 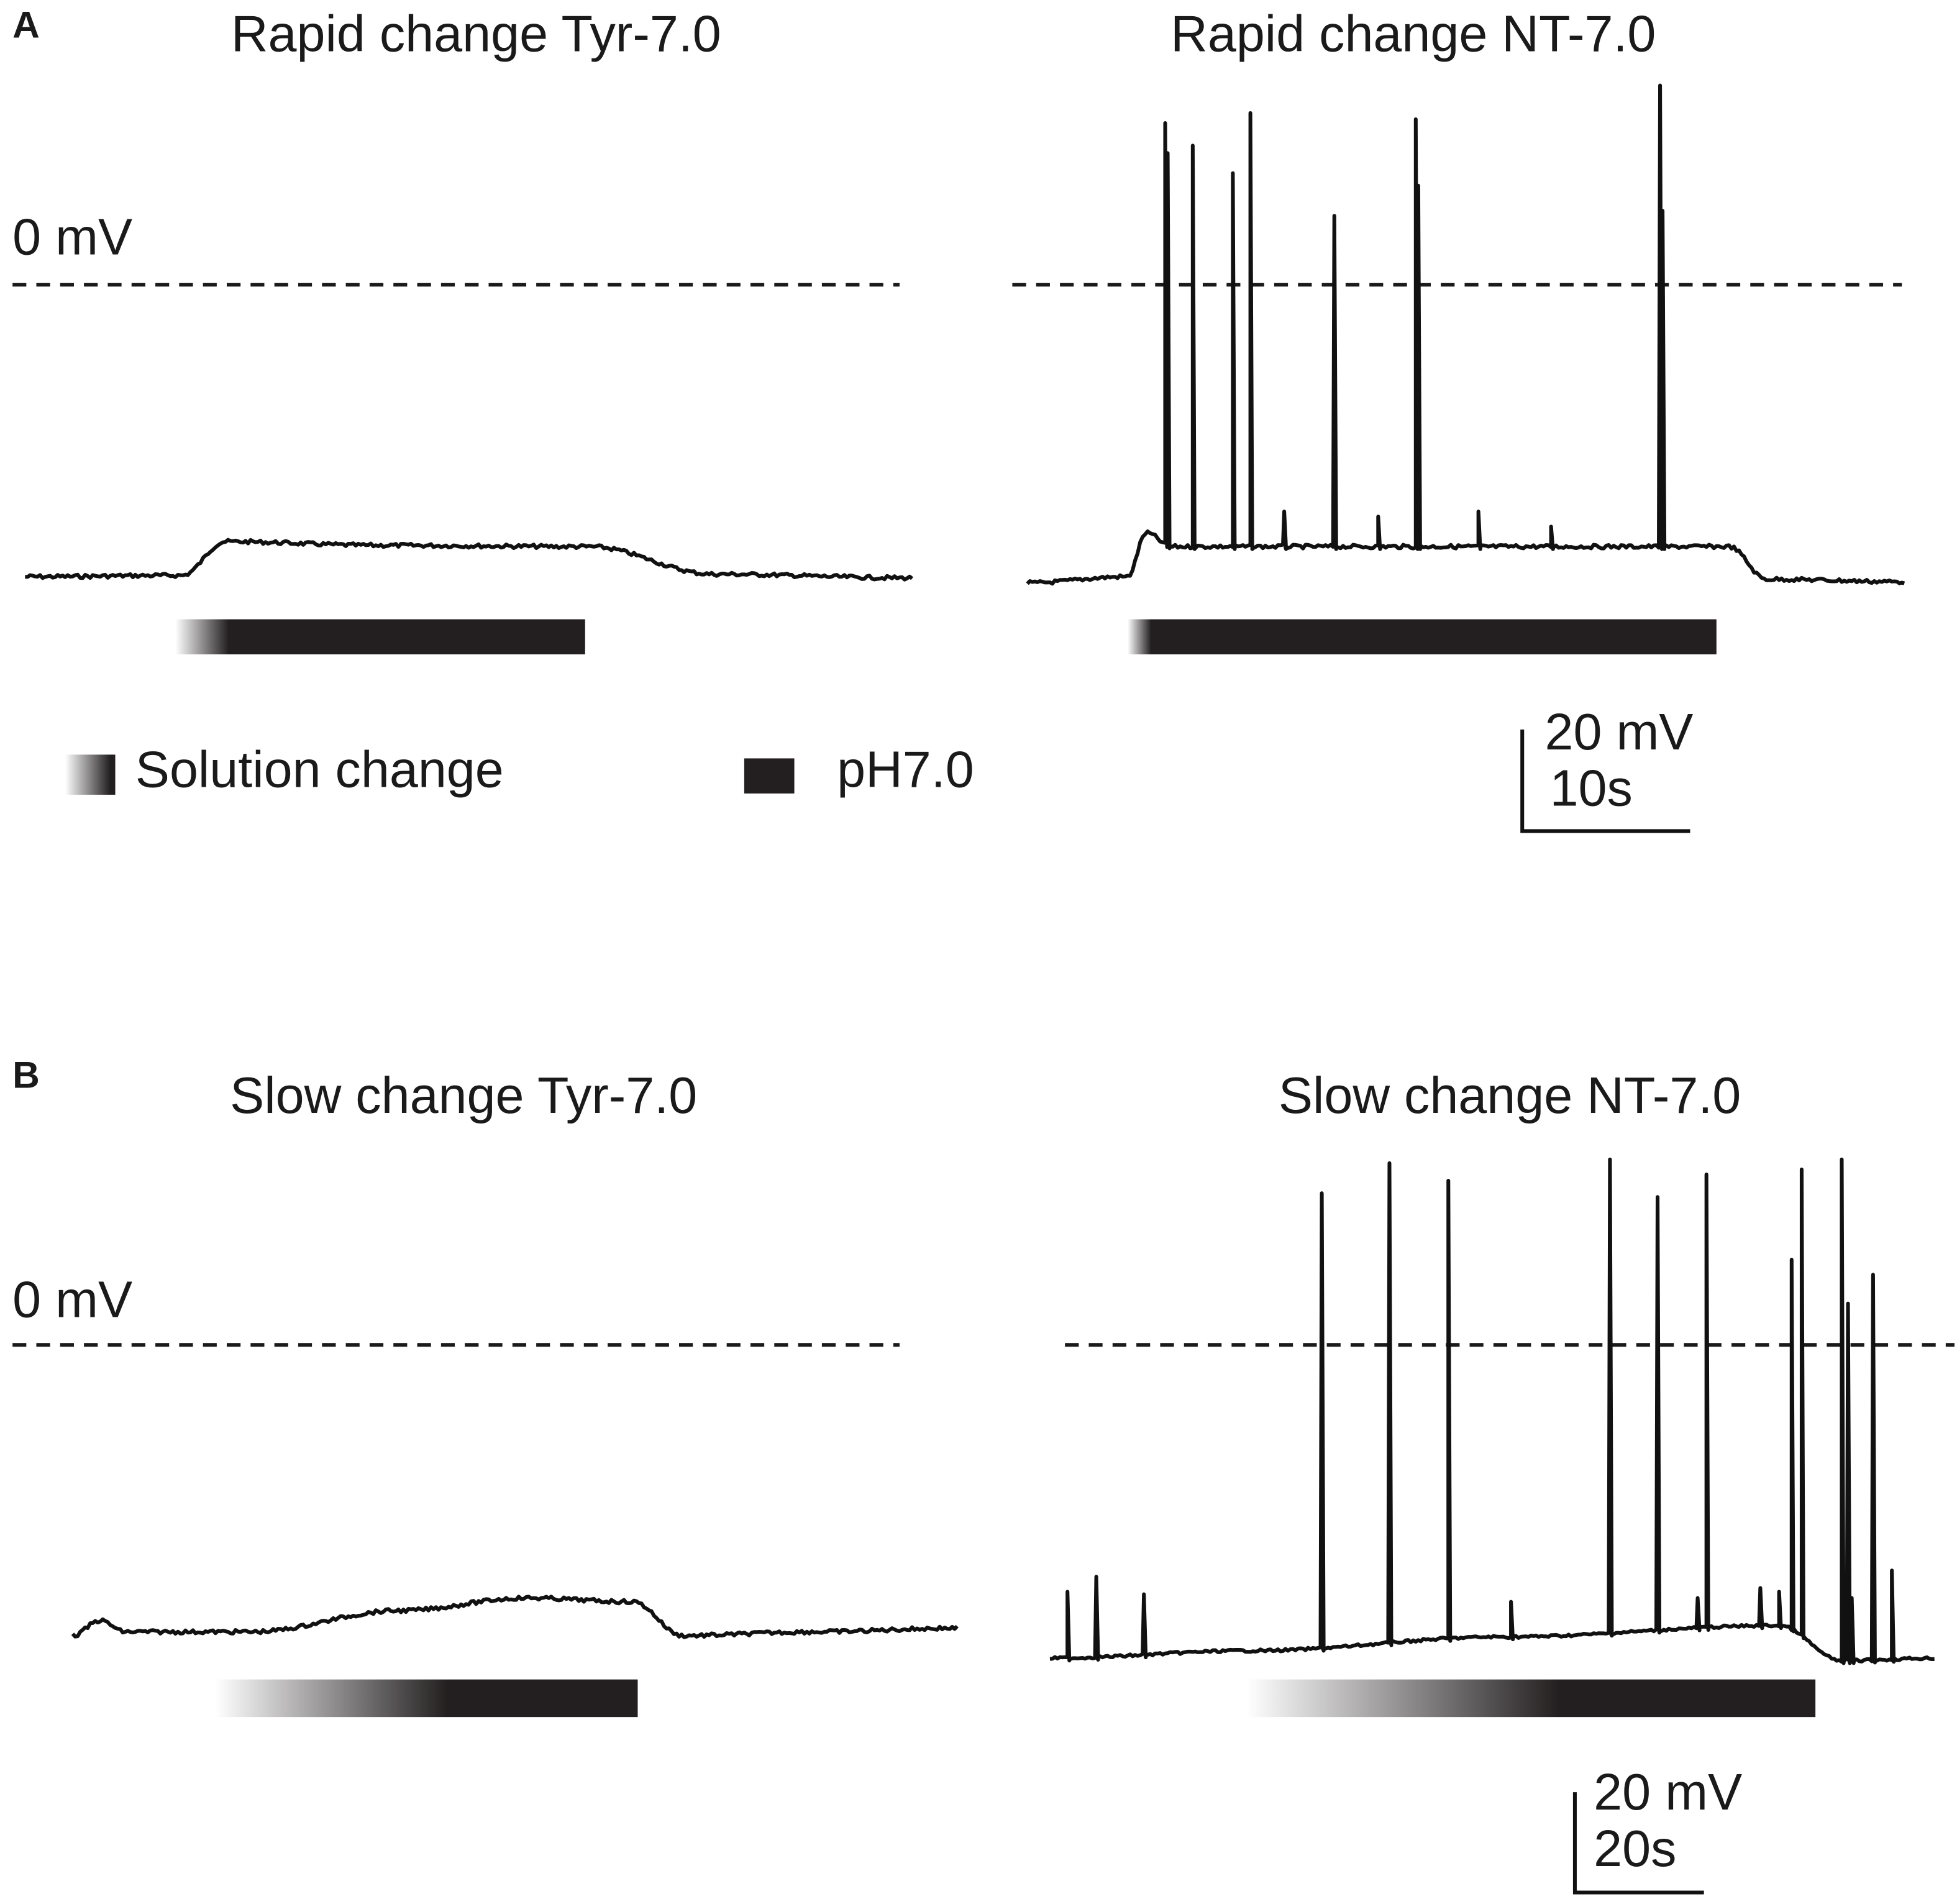 I want to click on scale-label: 10s, so click(x=1592, y=788).